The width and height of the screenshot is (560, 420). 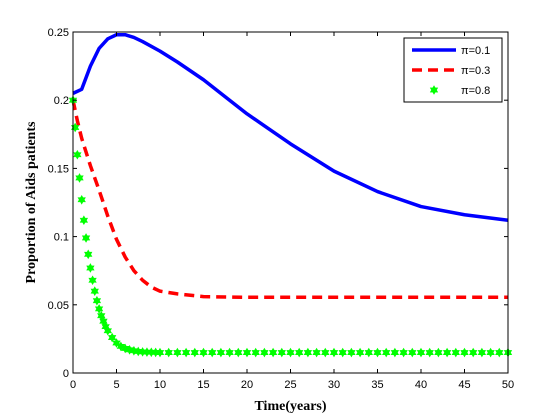 What do you see at coordinates (58, 33) in the screenshot?
I see `y-tick-label: 0.25` at bounding box center [58, 33].